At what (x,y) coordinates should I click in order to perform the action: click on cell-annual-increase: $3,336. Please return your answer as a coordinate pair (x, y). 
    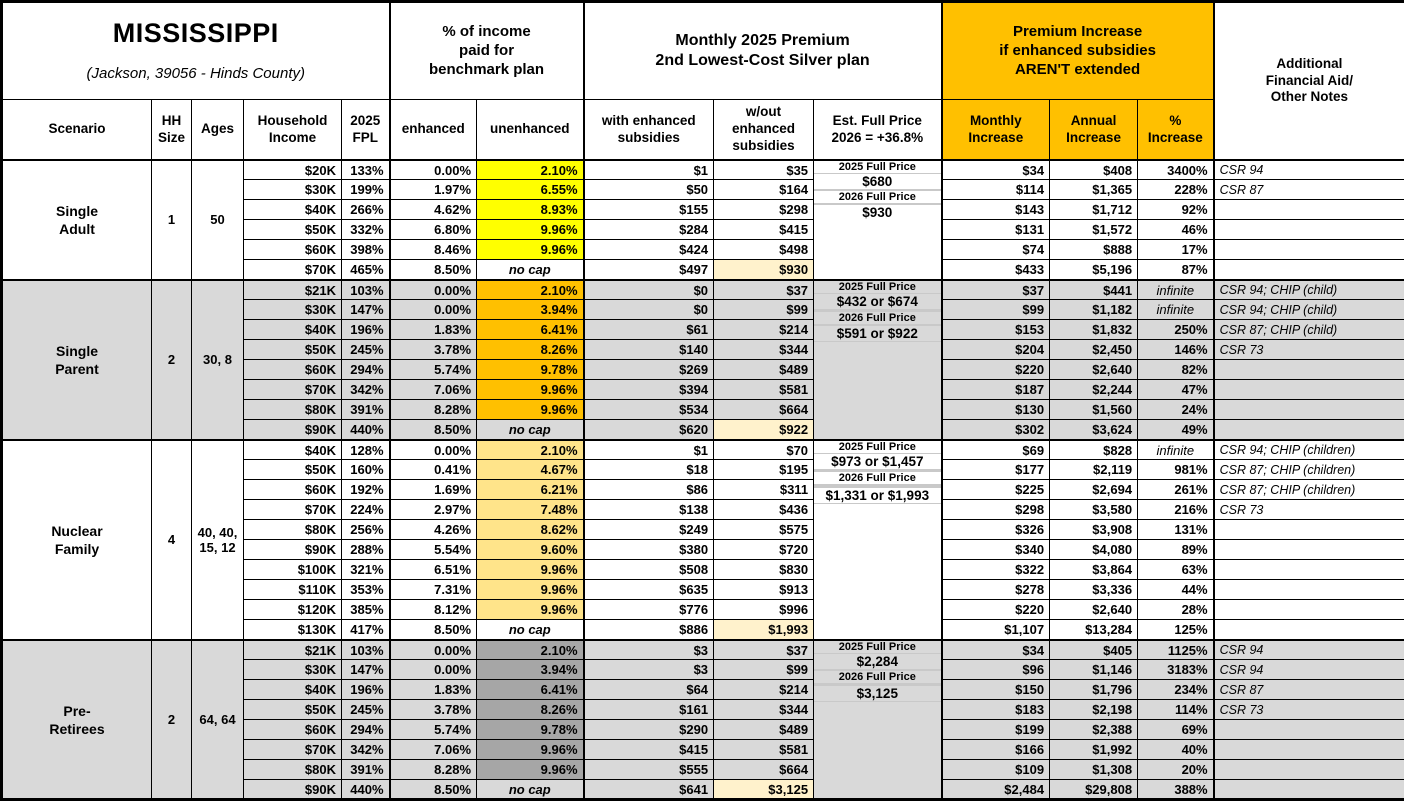
    Looking at the image, I should click on (1094, 590).